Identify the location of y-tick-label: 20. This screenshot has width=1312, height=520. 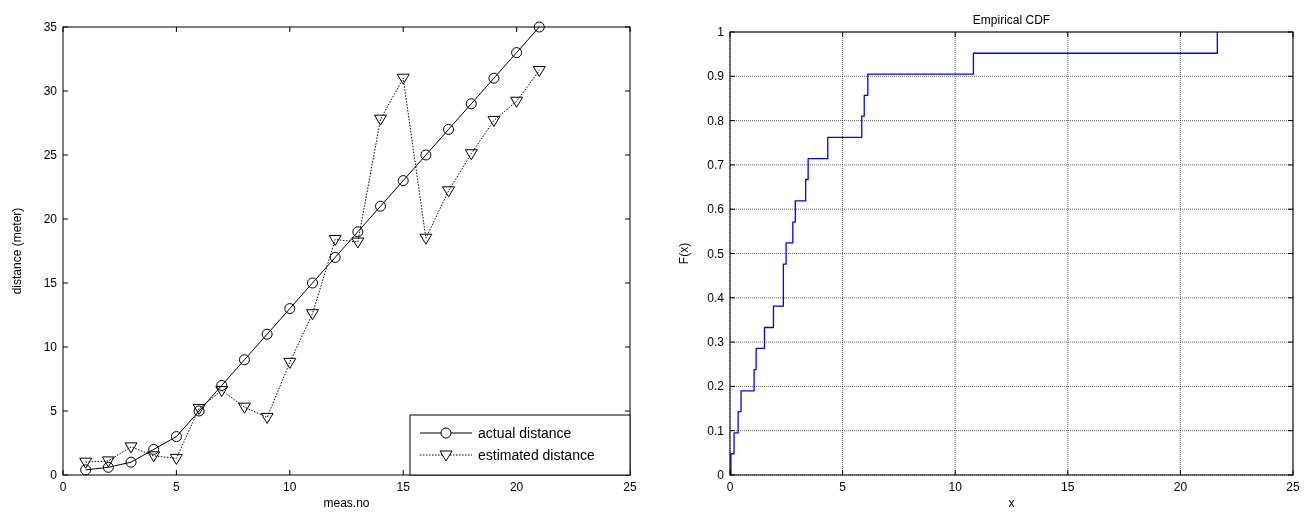
(50, 219).